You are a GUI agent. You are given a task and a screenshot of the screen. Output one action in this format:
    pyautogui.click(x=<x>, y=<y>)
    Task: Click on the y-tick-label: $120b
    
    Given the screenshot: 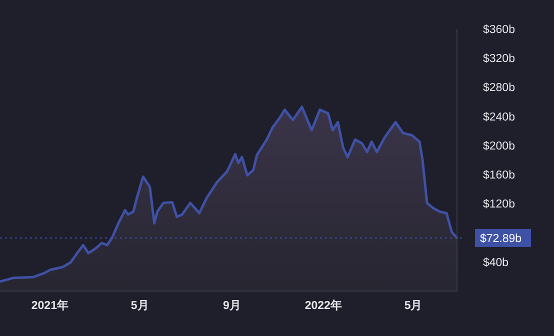 What is the action you would take?
    pyautogui.click(x=499, y=204)
    